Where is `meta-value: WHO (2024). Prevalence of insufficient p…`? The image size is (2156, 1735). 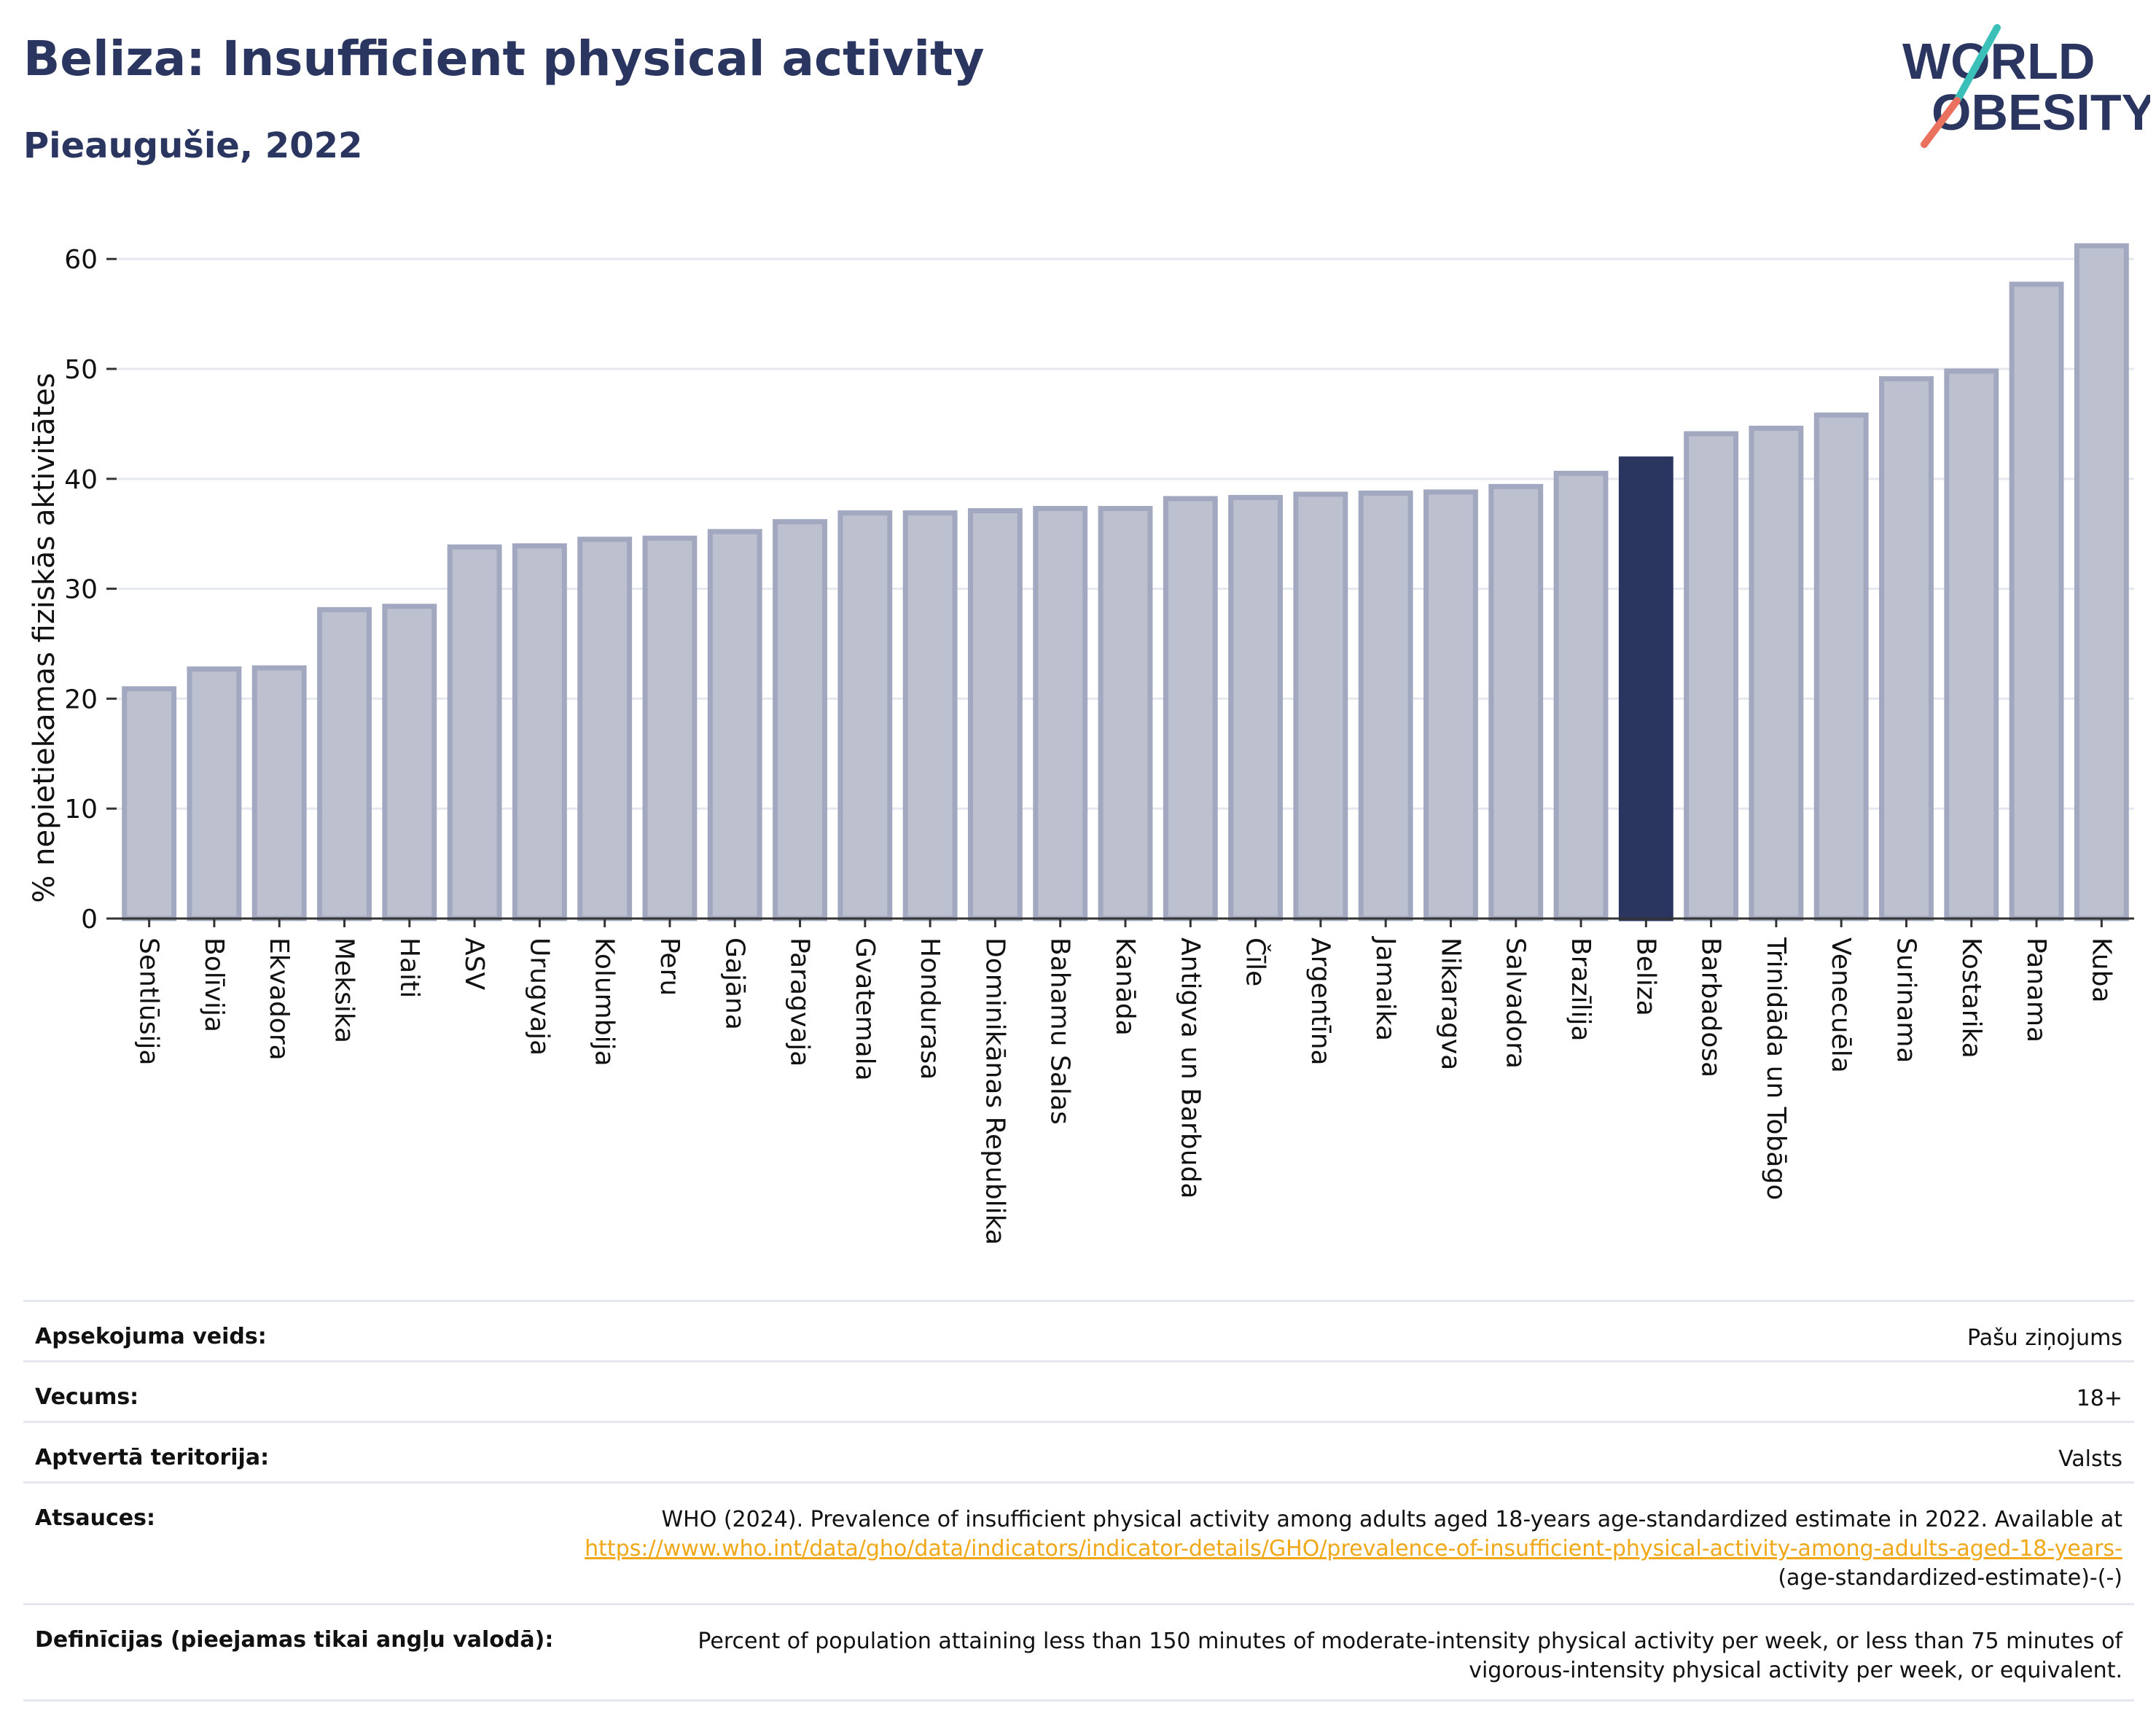
meta-value: WHO (2024). Prevalence of insufficient p… is located at coordinates (1339, 1549).